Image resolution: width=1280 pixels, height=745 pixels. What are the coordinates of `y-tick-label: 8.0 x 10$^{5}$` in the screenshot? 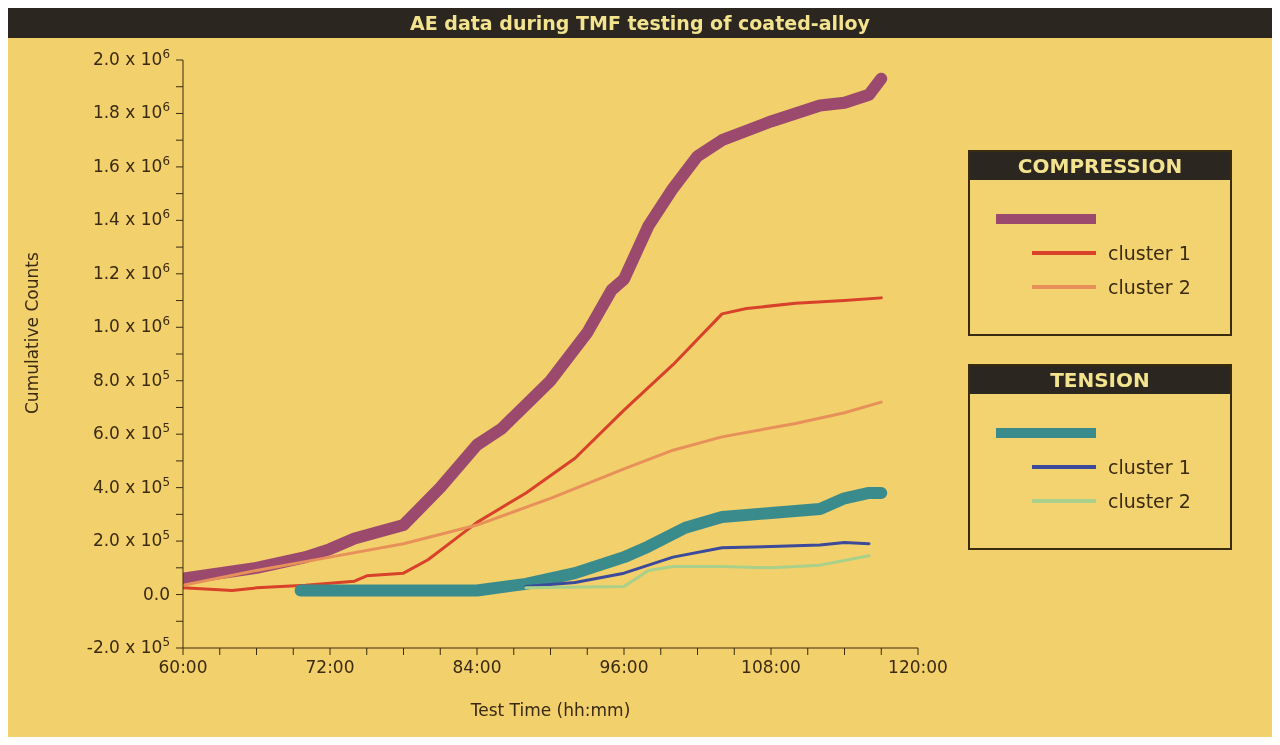 It's located at (131, 378).